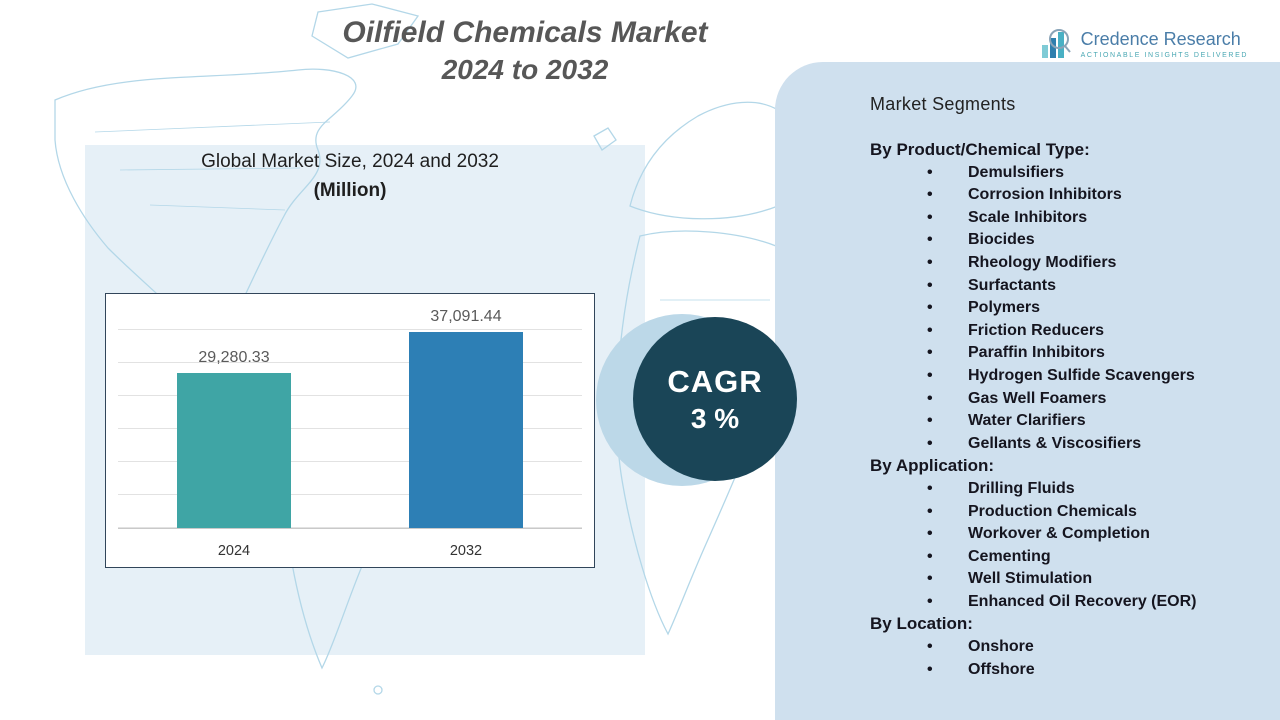 The width and height of the screenshot is (1280, 720). What do you see at coordinates (980, 149) in the screenshot?
I see `group-heading: By Product/Chemical Type:` at bounding box center [980, 149].